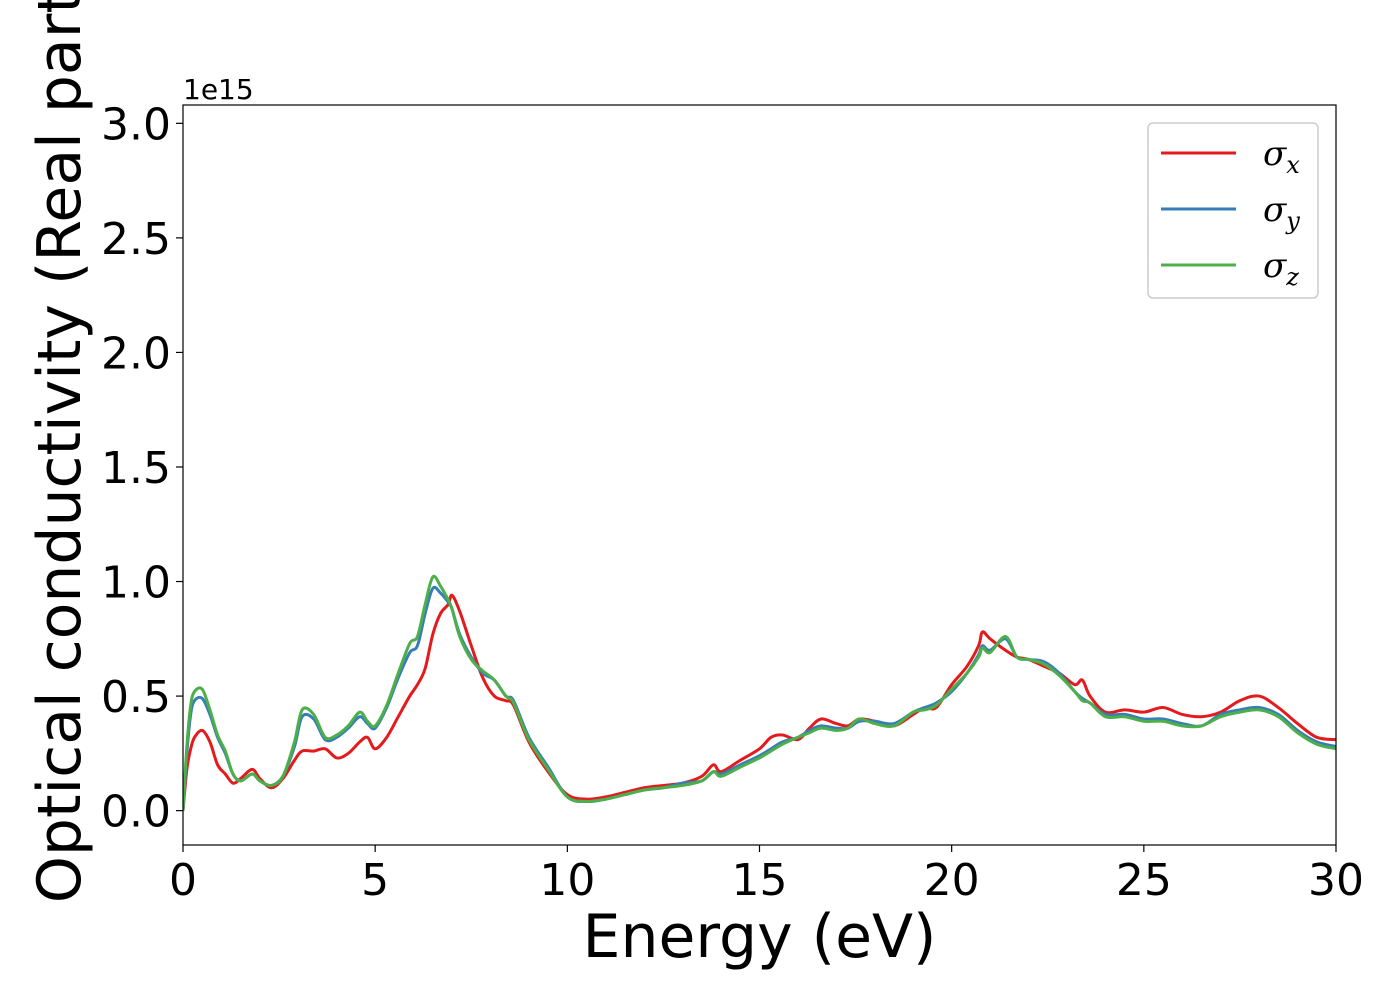 The width and height of the screenshot is (1400, 1000). I want to click on x-tick-label: 15, so click(760, 880).